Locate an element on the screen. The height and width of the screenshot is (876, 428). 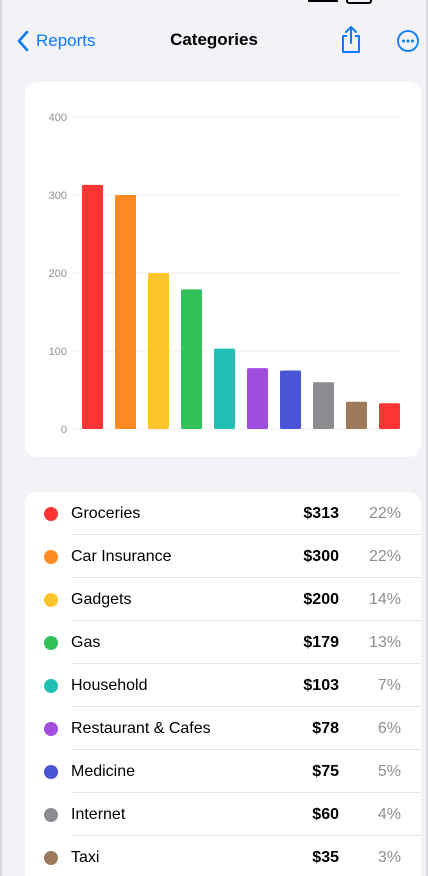
y-tick-label: 0 is located at coordinates (64, 430).